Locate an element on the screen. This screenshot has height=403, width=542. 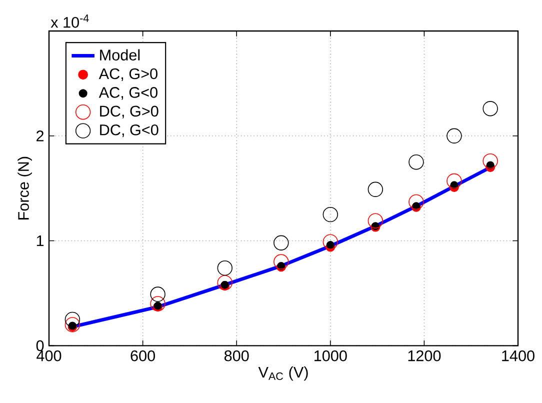
legend-label: AC, G<0 is located at coordinates (128, 93).